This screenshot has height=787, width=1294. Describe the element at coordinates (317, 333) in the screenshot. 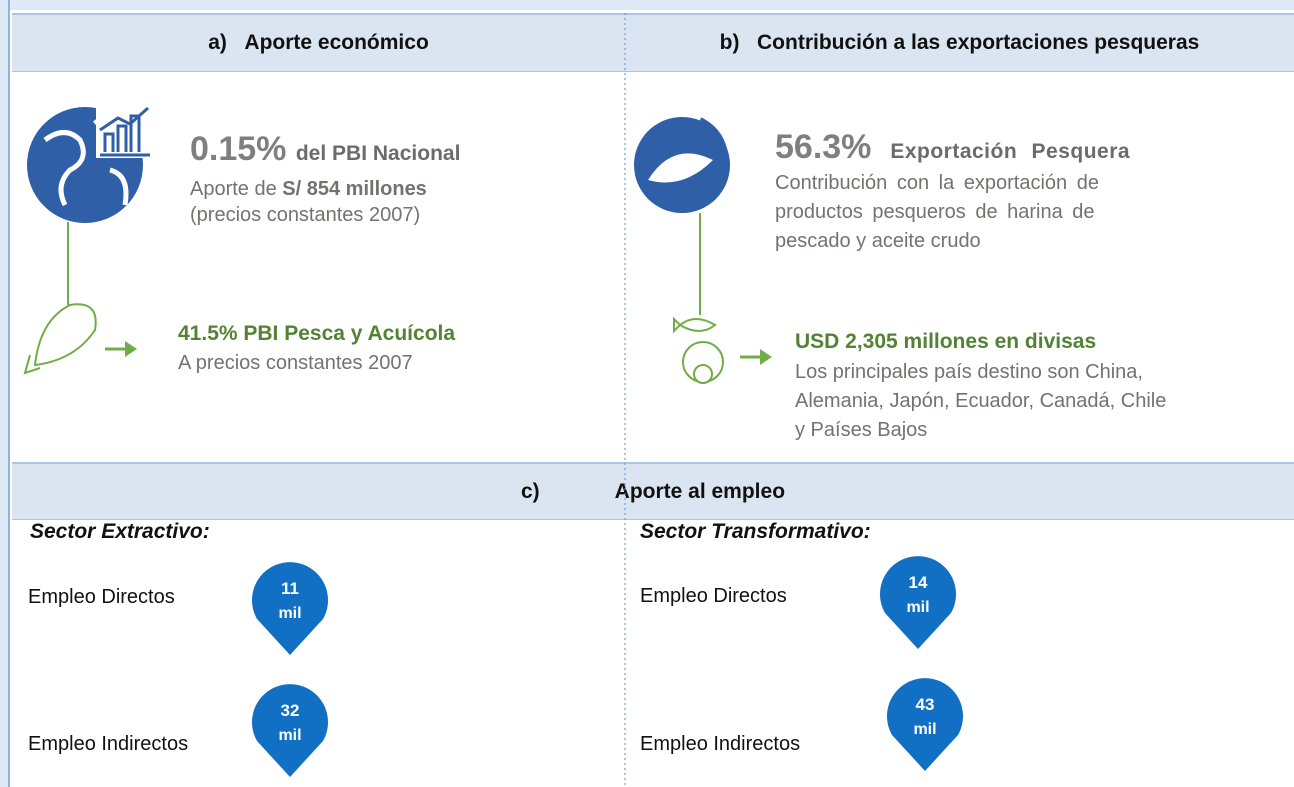

I see `sub-headline: 41.5% PBI Pesca y Acuícola` at that location.